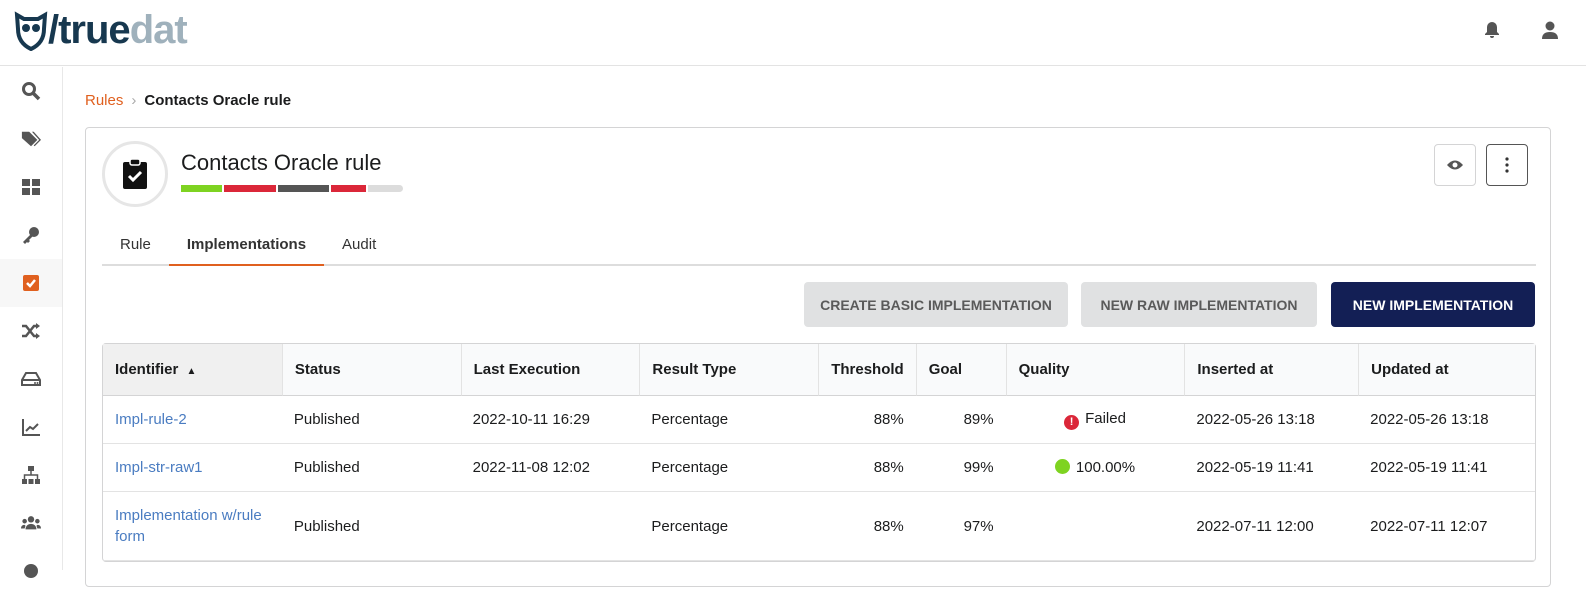 Image resolution: width=1586 pixels, height=595 pixels. Describe the element at coordinates (1492, 30) in the screenshot. I see `bell-icon` at that location.